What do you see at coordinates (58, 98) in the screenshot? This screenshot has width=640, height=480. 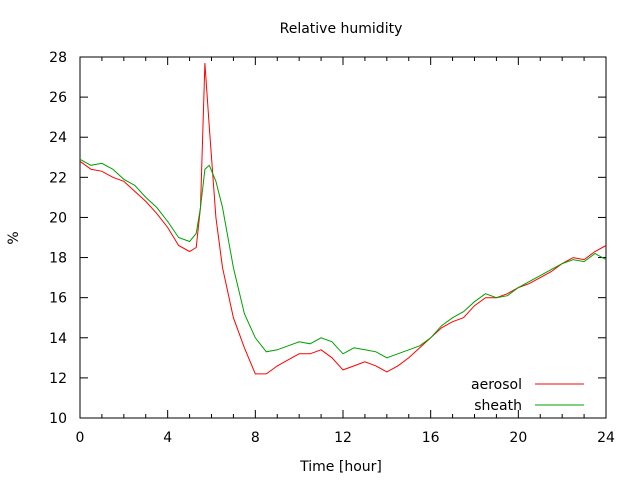 I see `y-tick-label: 26` at bounding box center [58, 98].